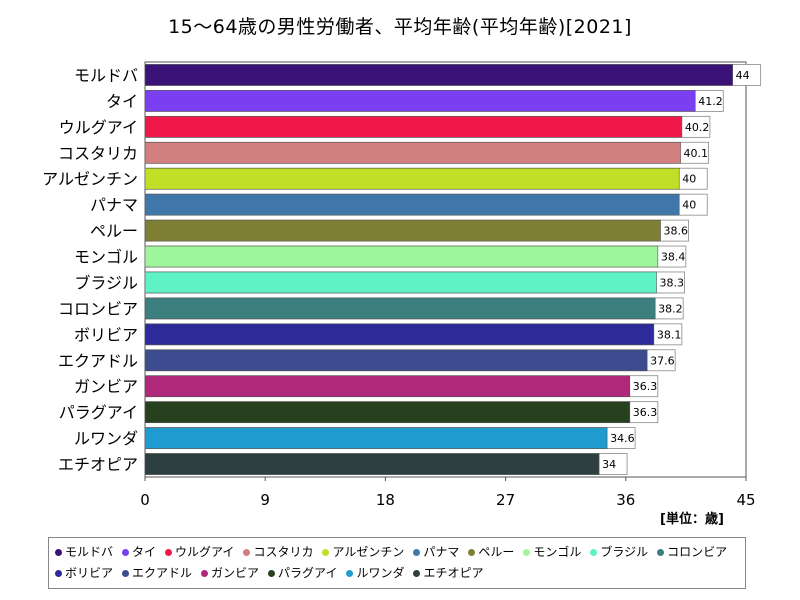 The image size is (800, 600). Describe the element at coordinates (380, 573) in the screenshot. I see `legend-label: ルワンダ` at that location.